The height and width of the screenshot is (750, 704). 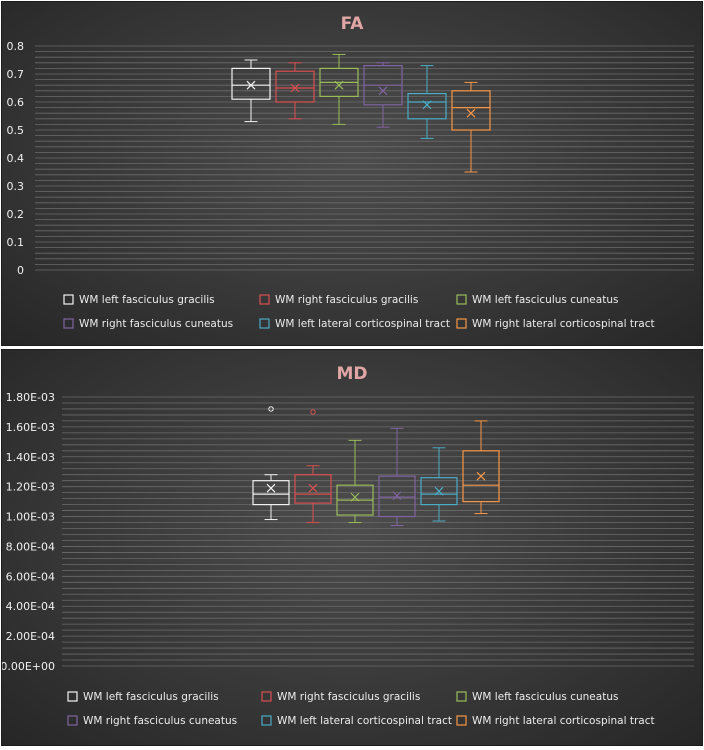 What do you see at coordinates (30, 517) in the screenshot?
I see `y-tick-label: 1.00E-03` at bounding box center [30, 517].